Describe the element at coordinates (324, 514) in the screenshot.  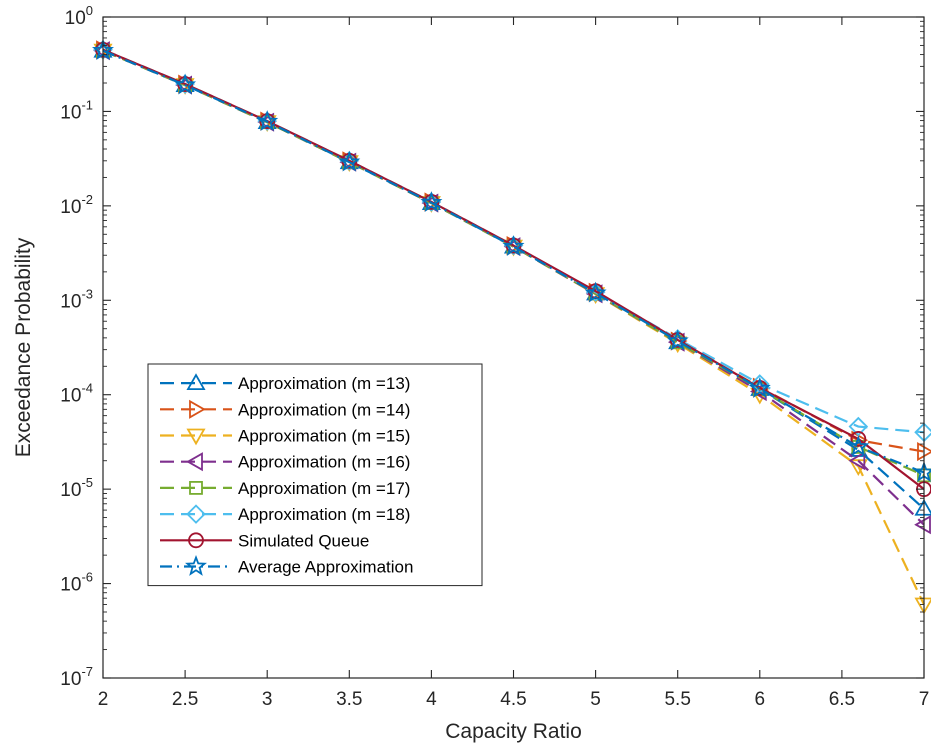
I see `legend-label: Approximation (m =18)` at that location.